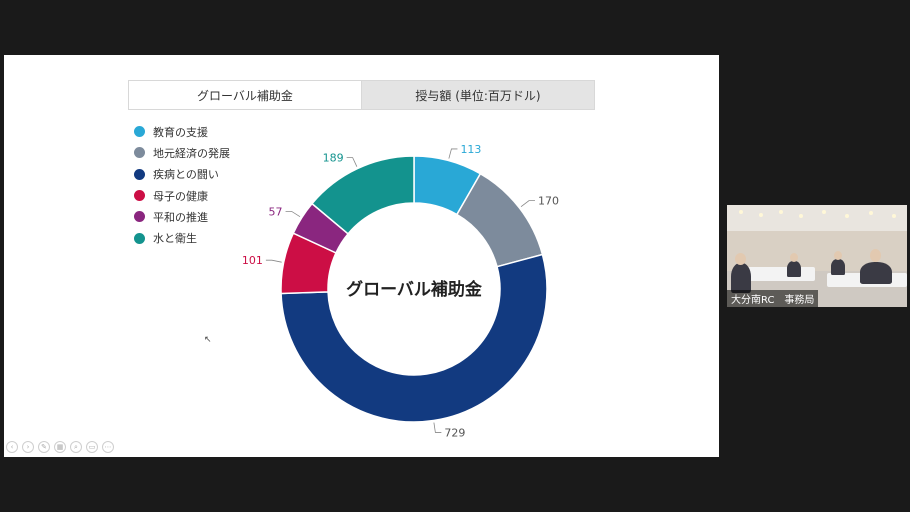 This screenshot has height=512, width=910. I want to click on legend-item: 教育の支援, so click(182, 131).